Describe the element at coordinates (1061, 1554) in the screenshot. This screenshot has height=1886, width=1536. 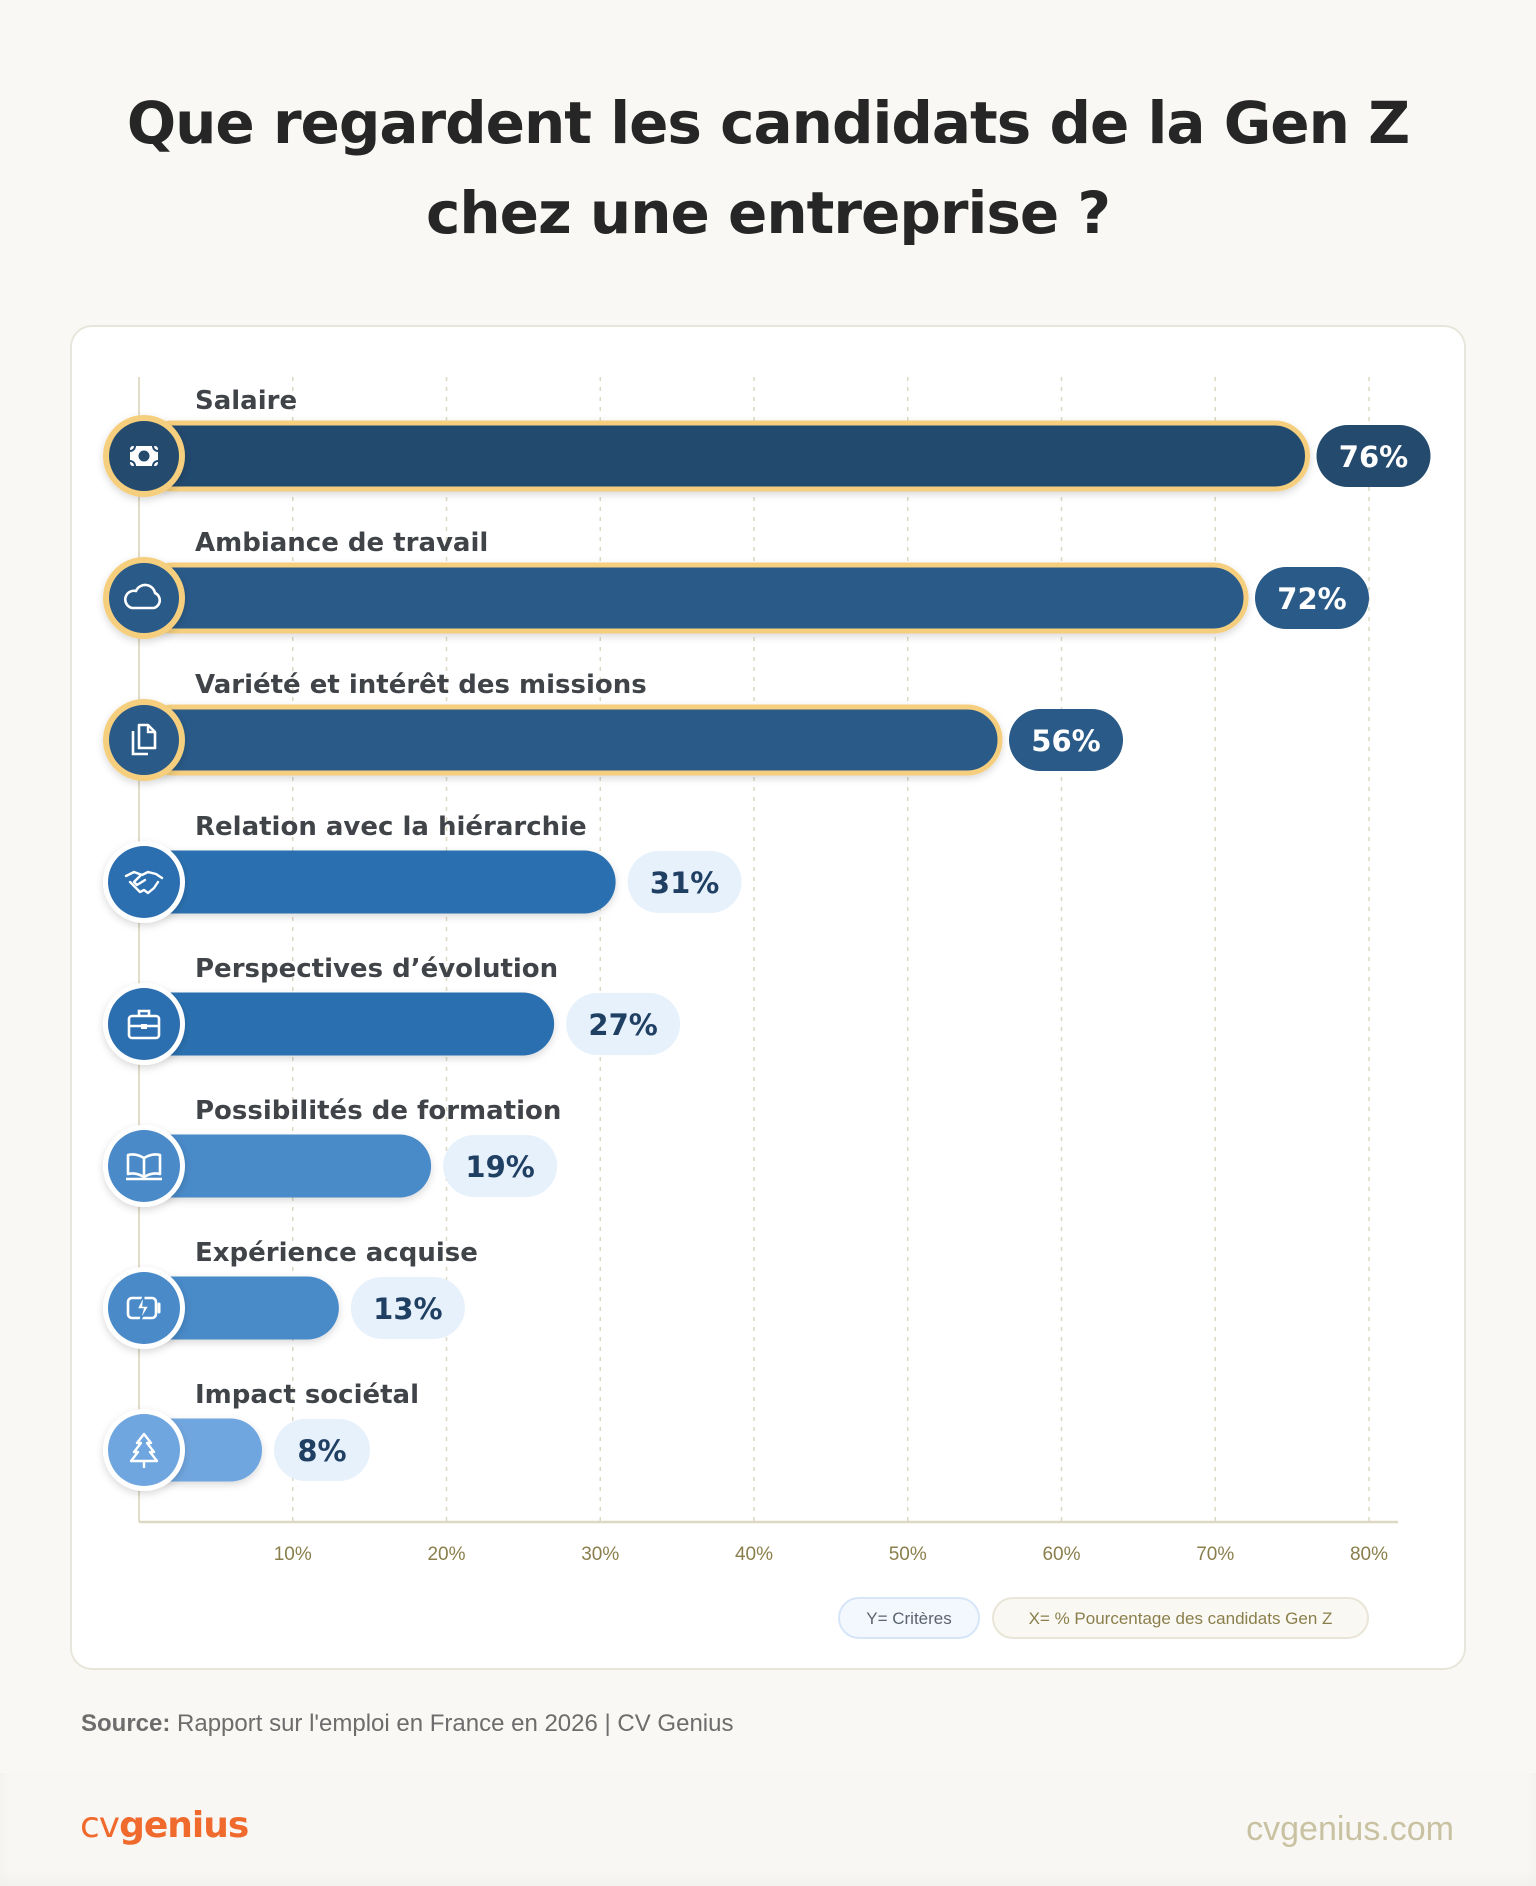
I see `x-tick-label: 60%` at that location.